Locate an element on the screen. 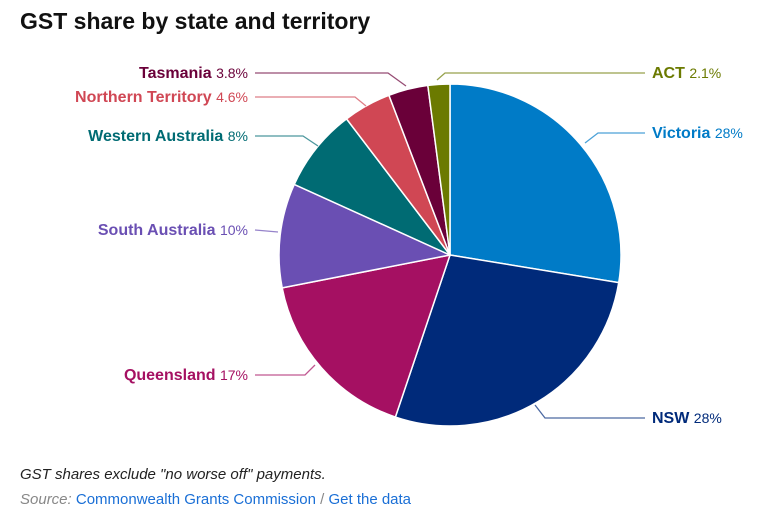 The width and height of the screenshot is (765, 521). slice-name: ACT is located at coordinates (670, 73).